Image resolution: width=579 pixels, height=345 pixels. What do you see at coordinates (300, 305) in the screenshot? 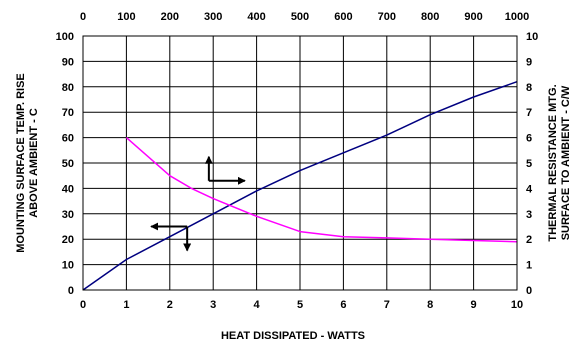
I see `x-bottom-tick-label: 5` at bounding box center [300, 305].